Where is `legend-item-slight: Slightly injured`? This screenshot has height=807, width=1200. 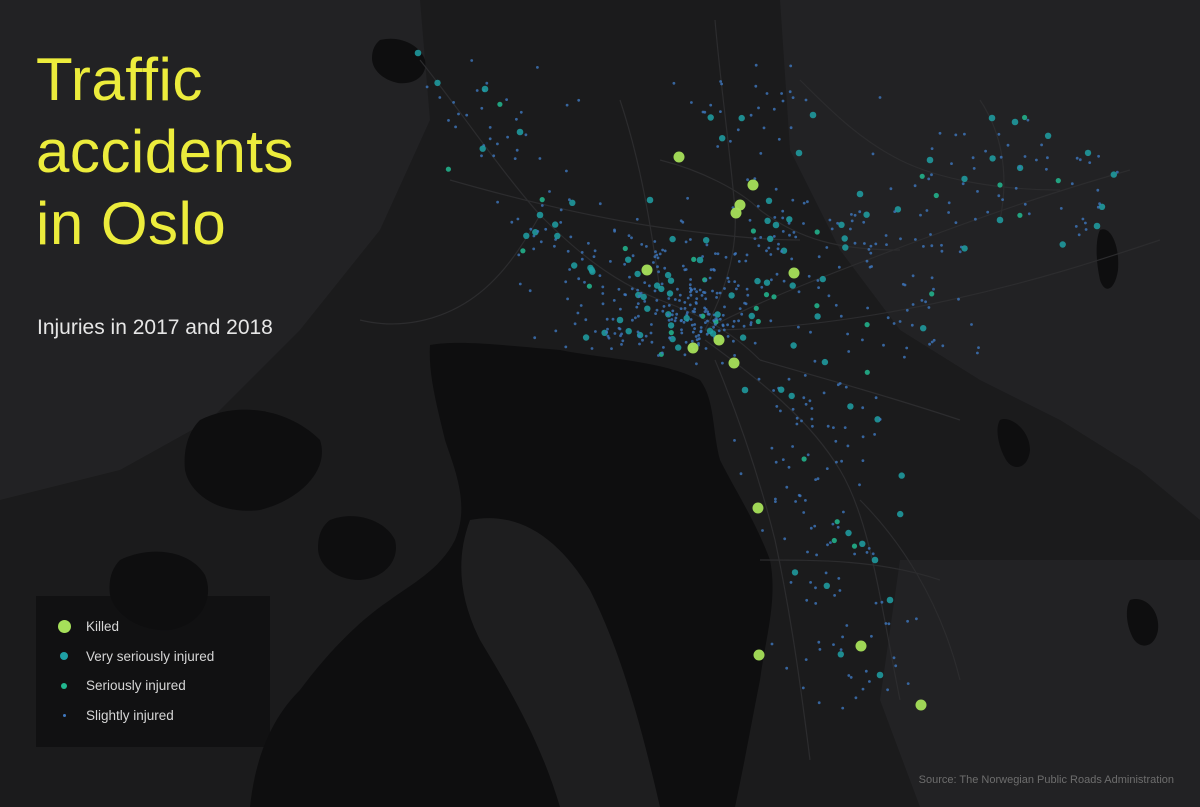 legend-item-slight: Slightly injured is located at coordinates (153, 716).